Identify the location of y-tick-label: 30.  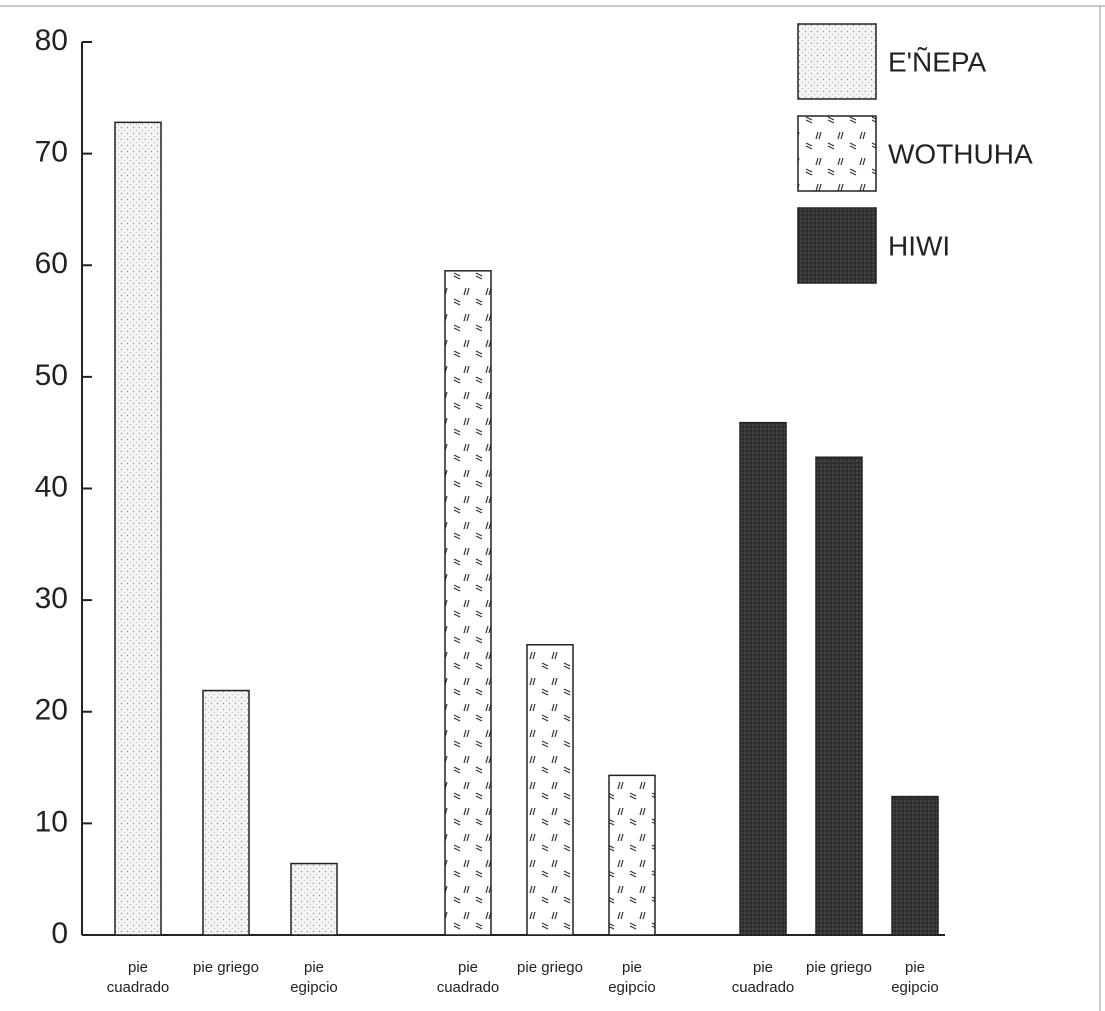
(51, 598).